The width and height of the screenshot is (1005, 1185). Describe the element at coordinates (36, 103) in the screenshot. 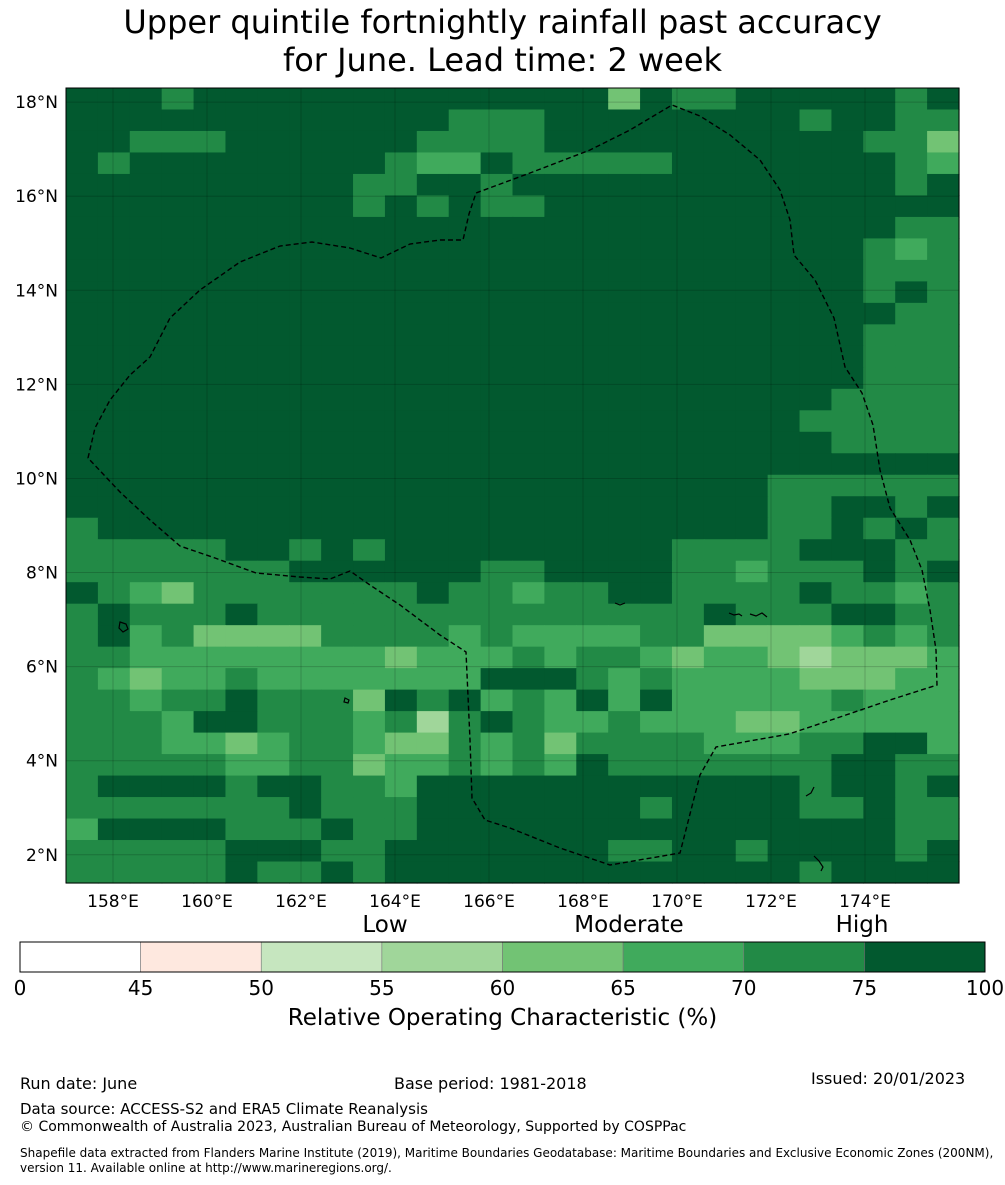

I see `latitude-tick-label: 18°N` at that location.